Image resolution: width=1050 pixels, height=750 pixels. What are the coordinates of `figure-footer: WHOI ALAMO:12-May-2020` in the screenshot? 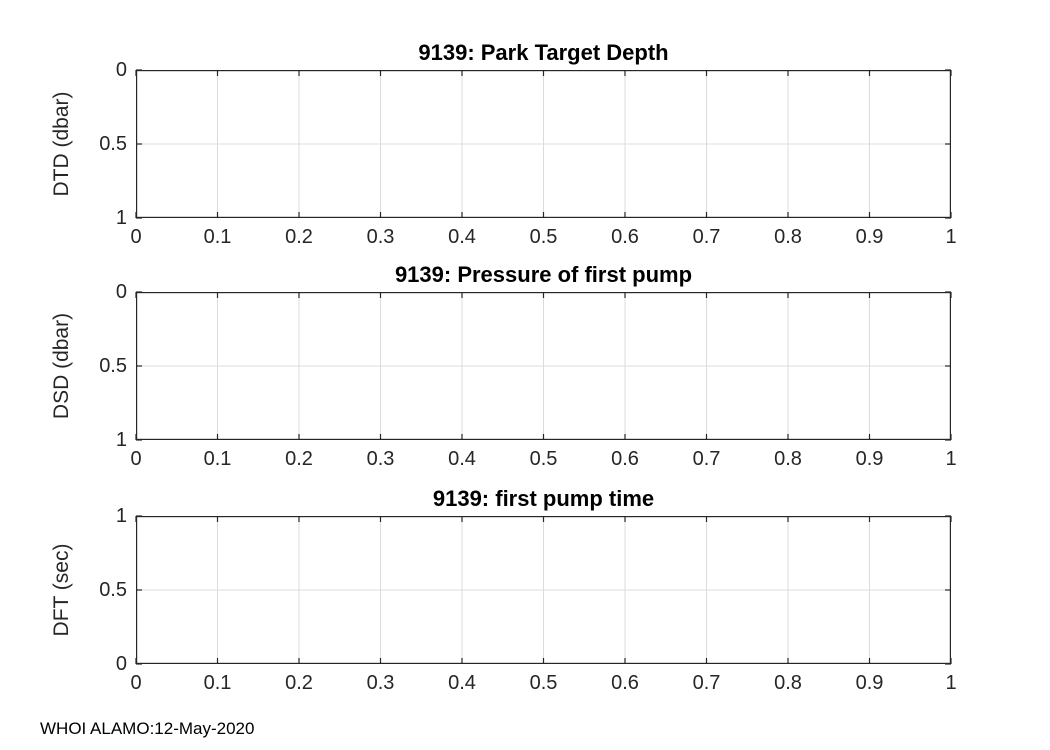 It's located at (147, 728).